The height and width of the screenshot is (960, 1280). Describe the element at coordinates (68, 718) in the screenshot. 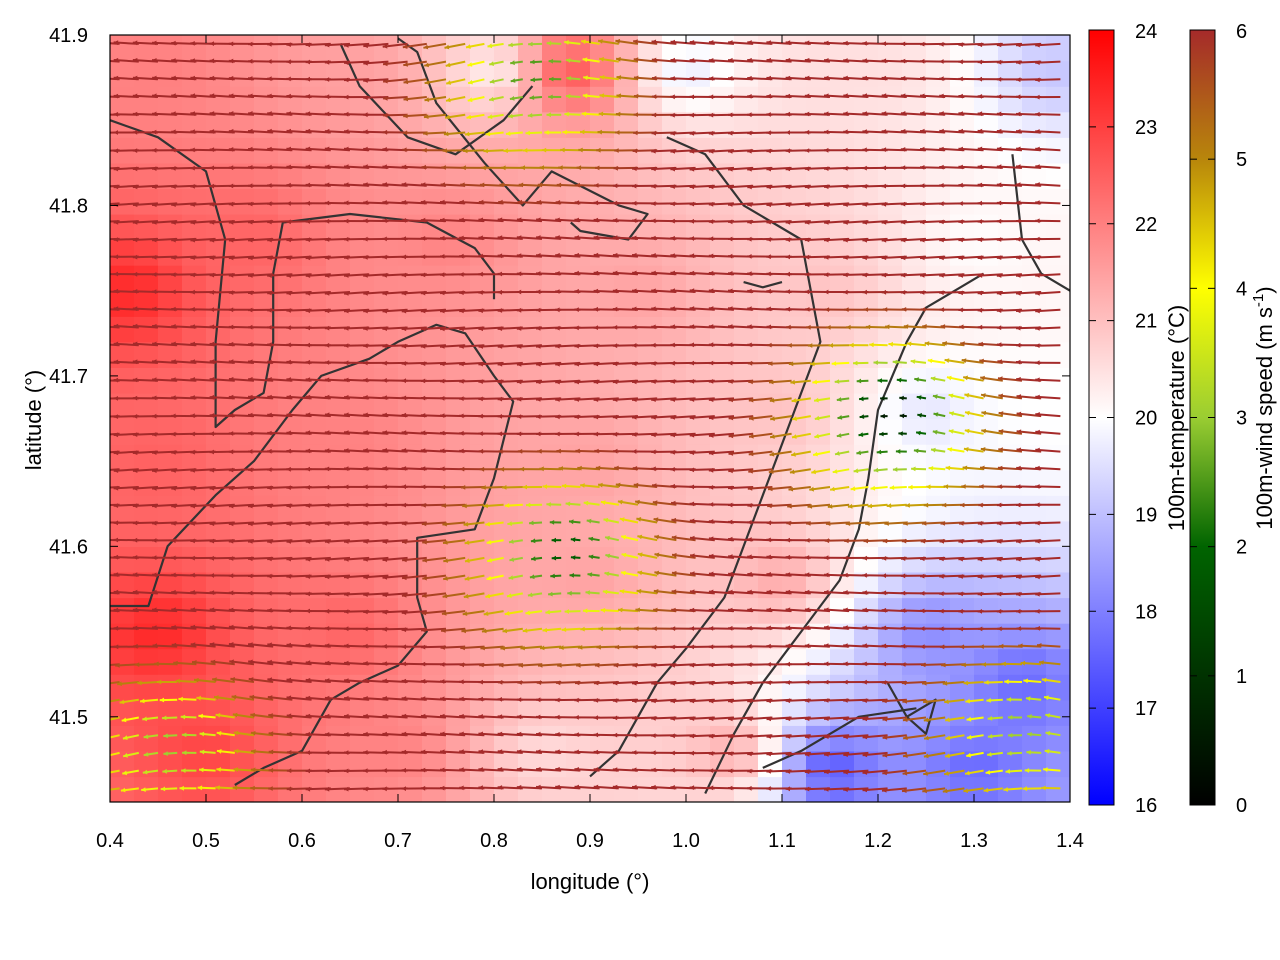

I see `y-tick-label: 41.5` at that location.